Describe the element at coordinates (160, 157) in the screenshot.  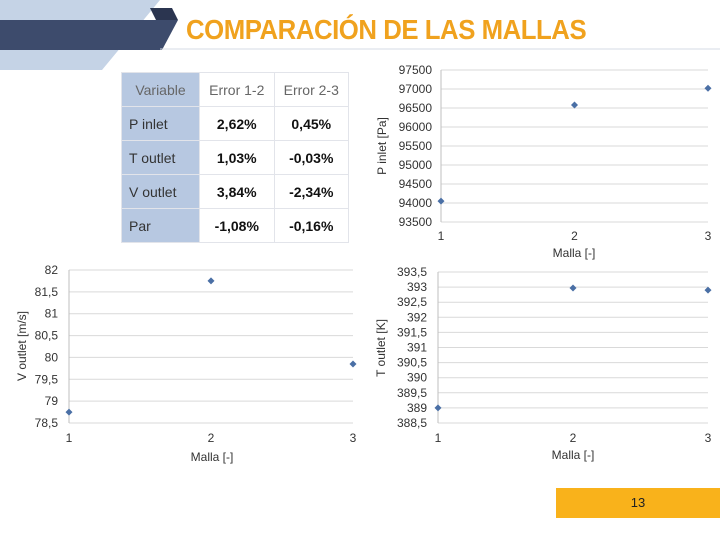
I see `table-cell-label: T outlet` at that location.